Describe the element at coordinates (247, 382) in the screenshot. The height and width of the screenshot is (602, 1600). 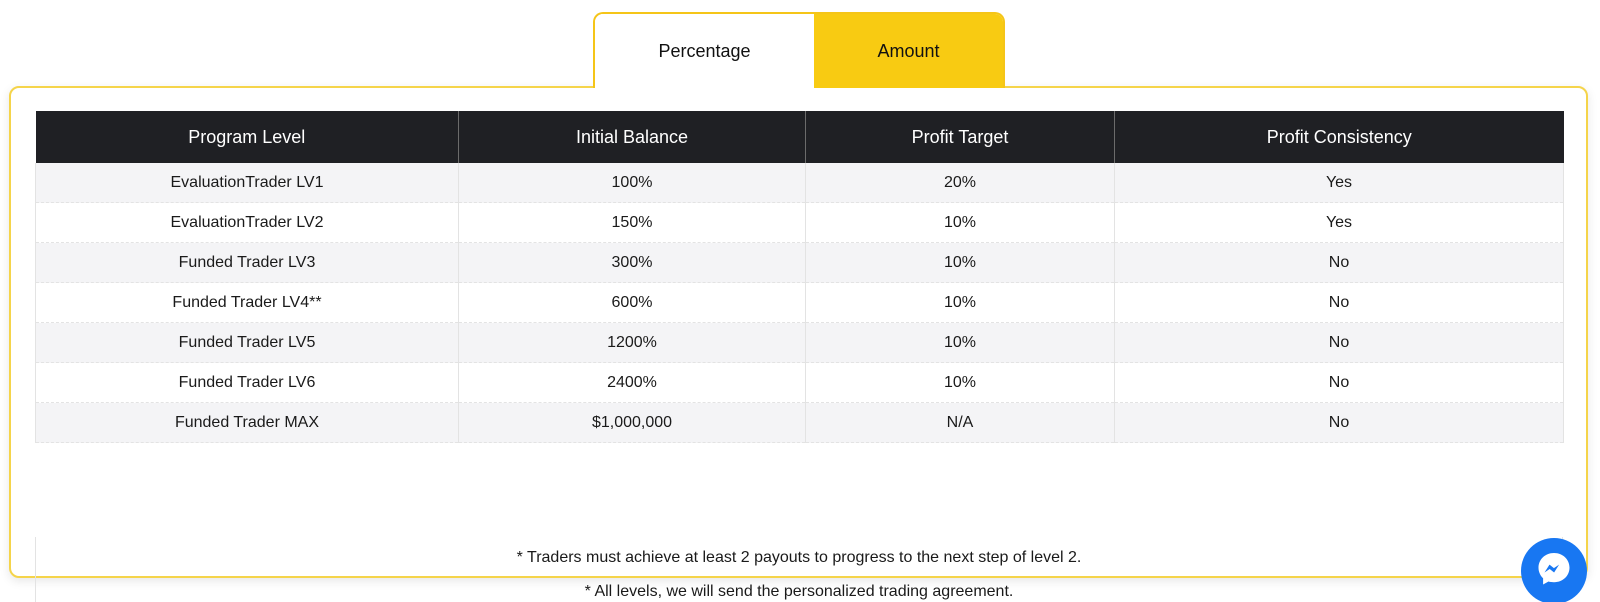
I see `cell-program-level: Funded Trader LV6` at that location.